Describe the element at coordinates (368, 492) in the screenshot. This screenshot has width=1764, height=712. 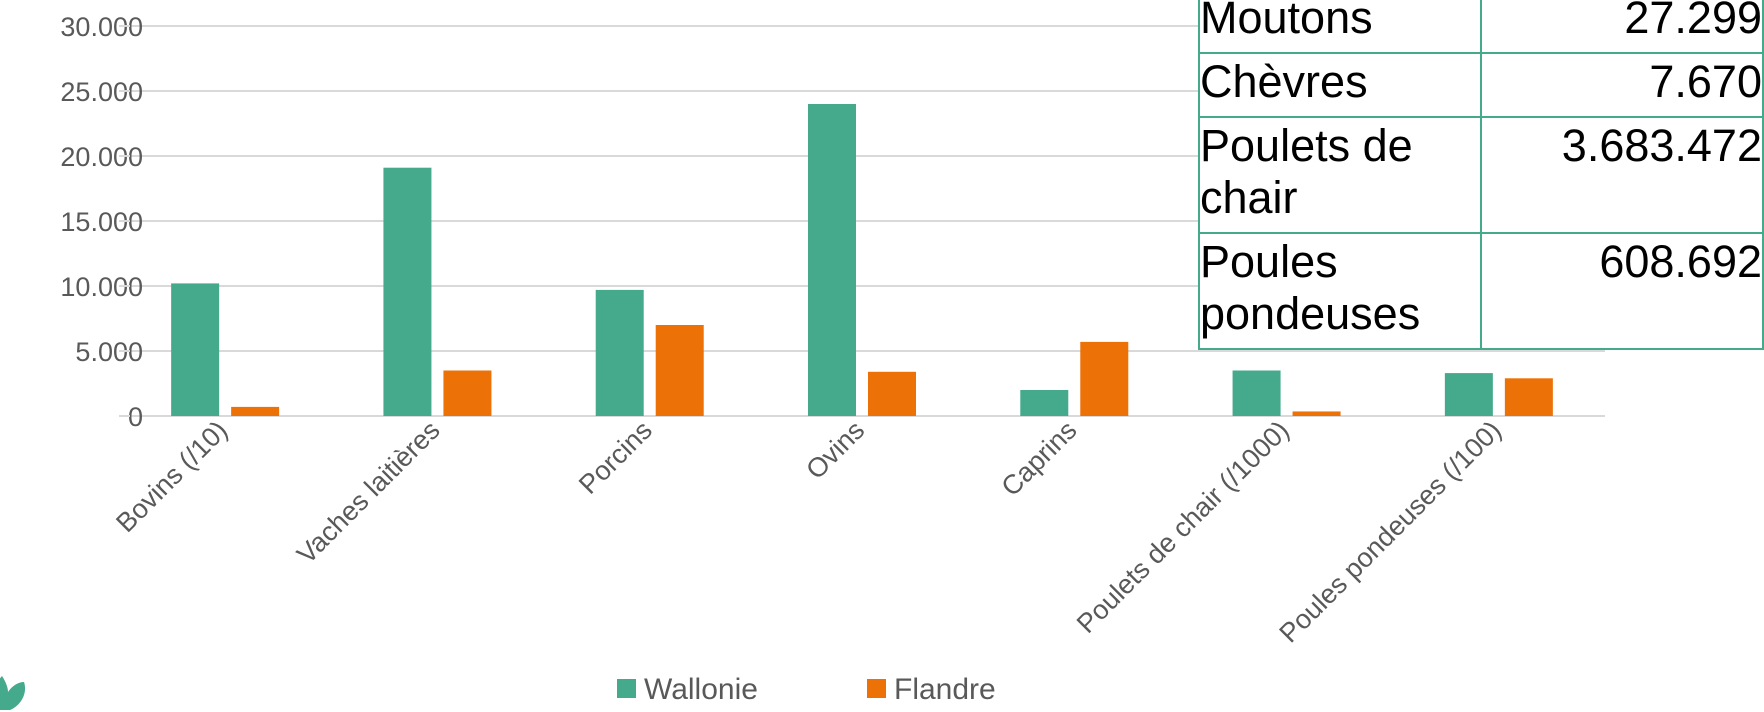
I see `x-tick-label: Vaches laitières` at that location.